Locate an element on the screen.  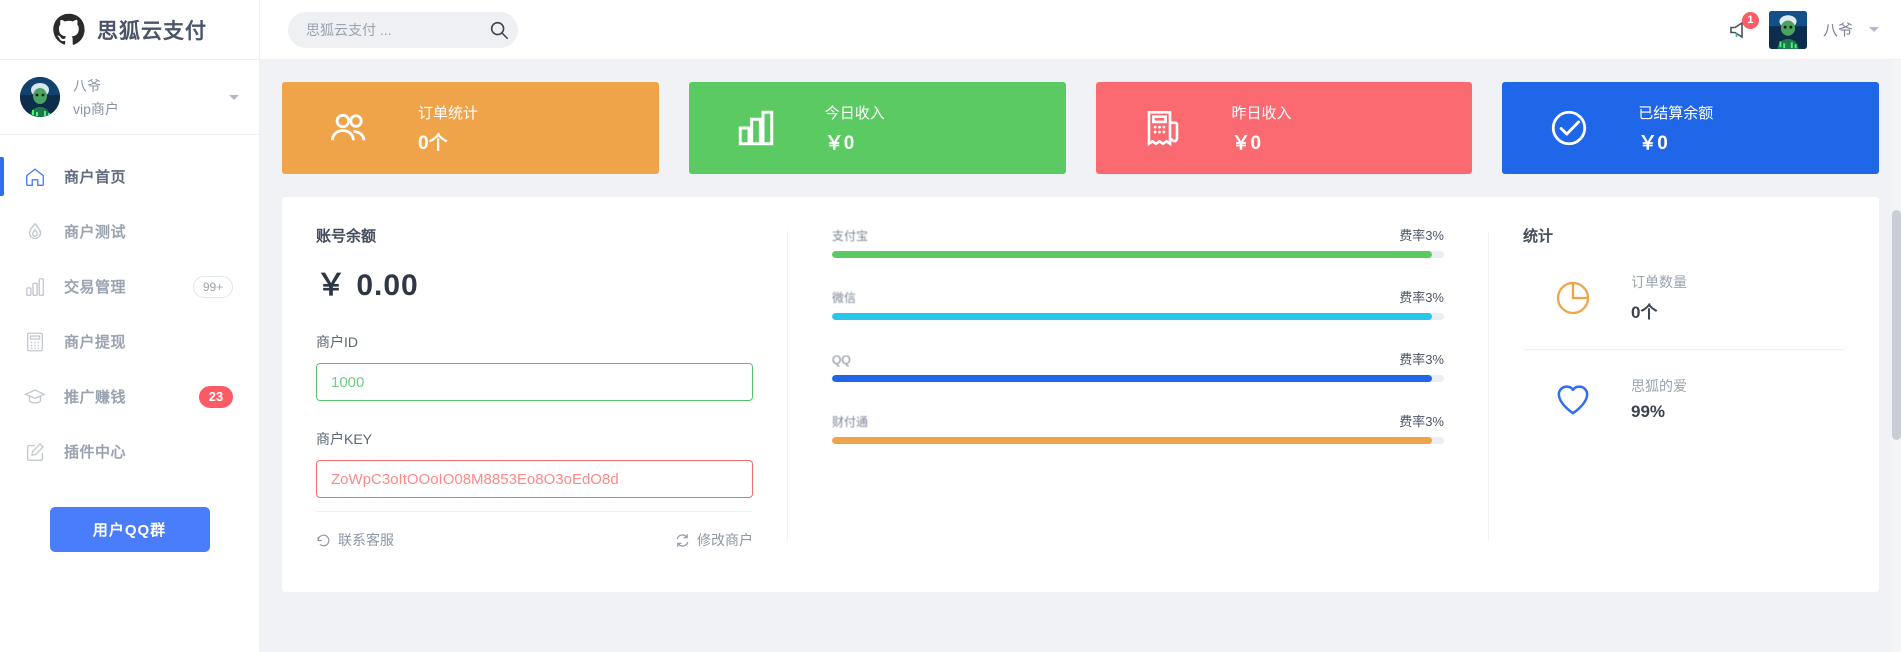
megaphone-icon is located at coordinates (1736, 29).